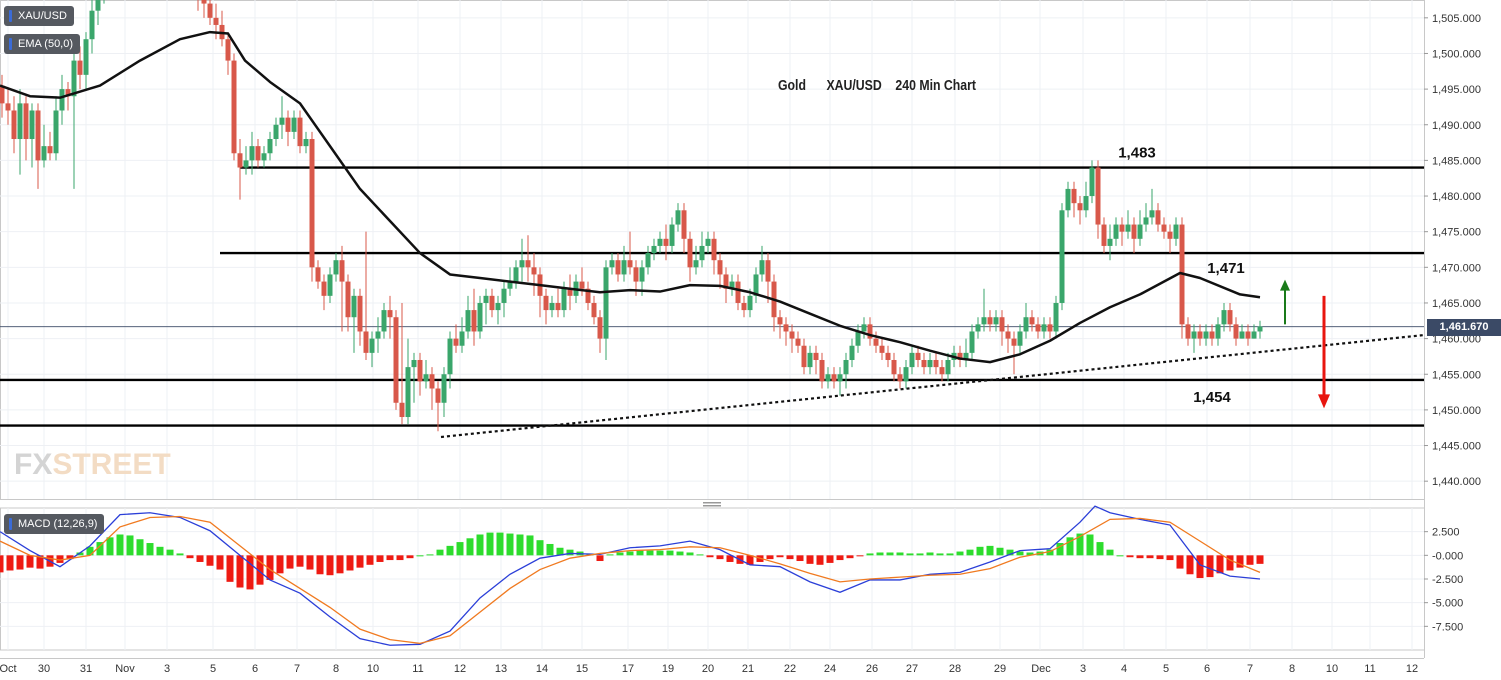 This screenshot has width=1501, height=680. What do you see at coordinates (872, 669) in the screenshot?
I see `time-tick-label: 26` at bounding box center [872, 669].